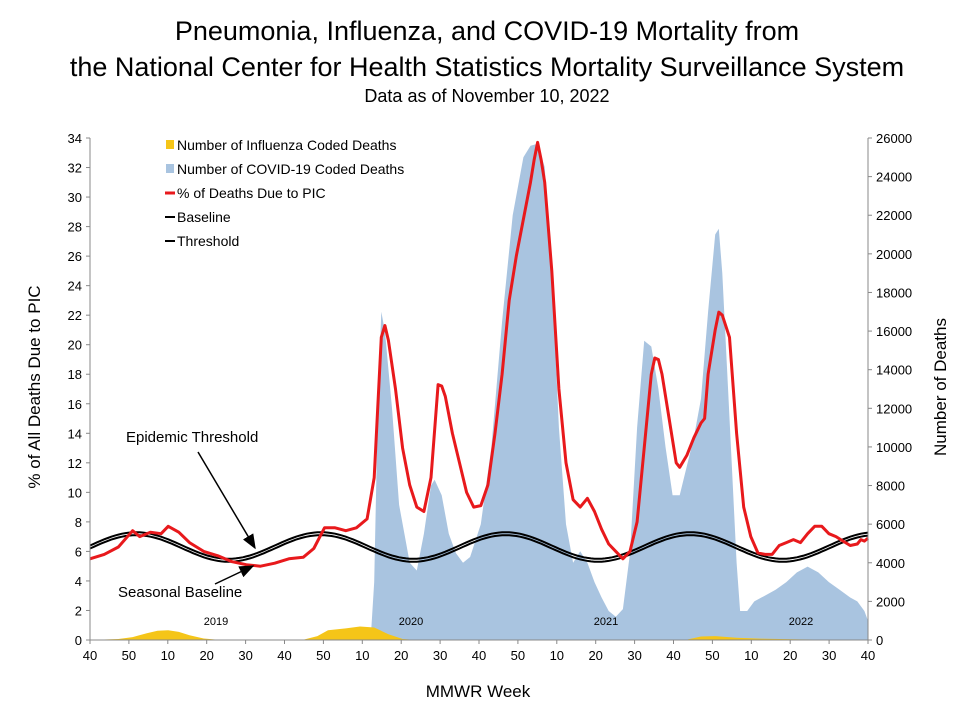  What do you see at coordinates (479, 548) in the screenshot?
I see `baseline-line` at bounding box center [479, 548].